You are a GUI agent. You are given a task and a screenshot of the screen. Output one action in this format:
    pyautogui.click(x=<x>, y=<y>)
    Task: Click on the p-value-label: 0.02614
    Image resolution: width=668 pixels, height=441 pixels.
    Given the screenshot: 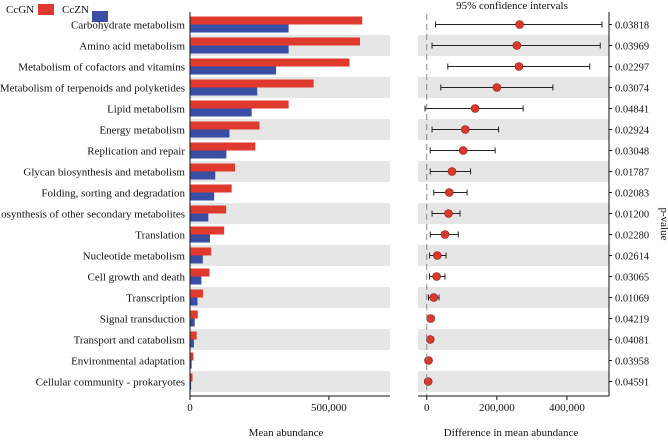 What is the action you would take?
    pyautogui.click(x=632, y=257)
    